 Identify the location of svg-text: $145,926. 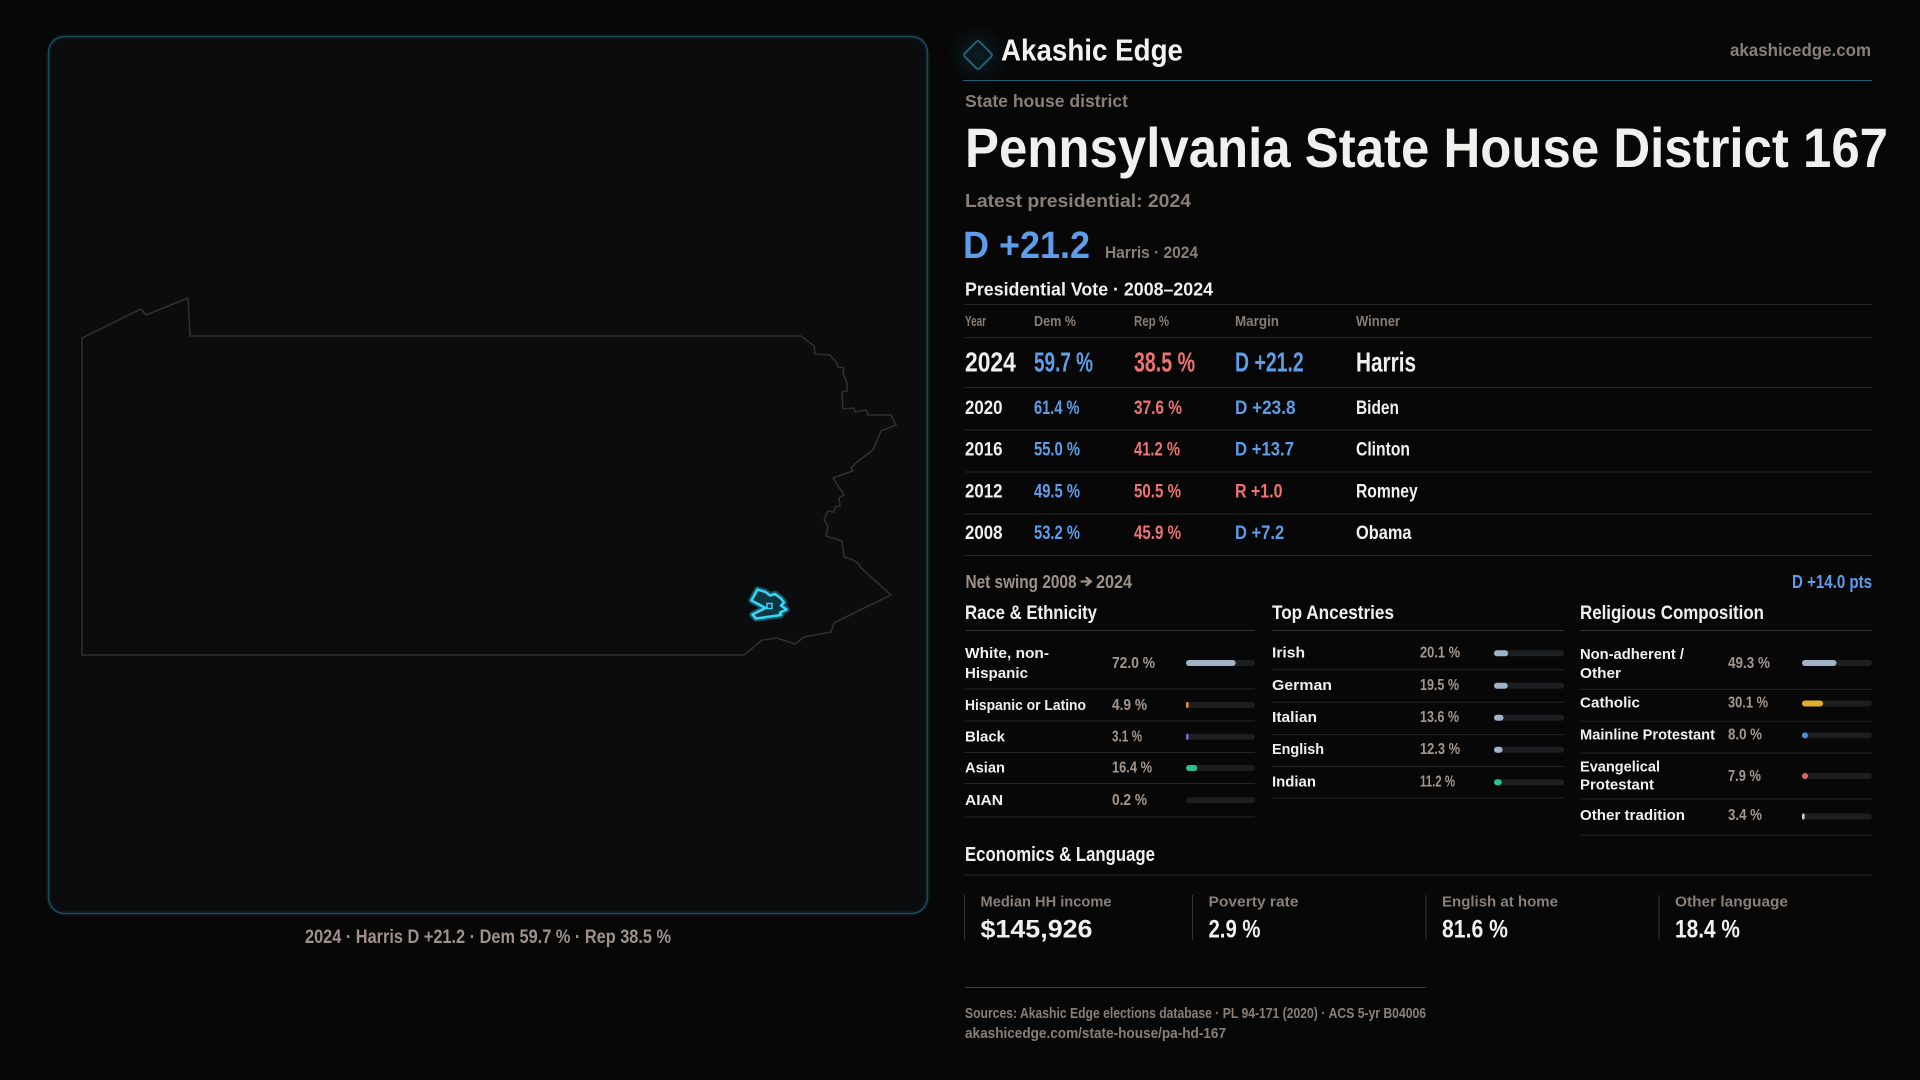
(1037, 930).